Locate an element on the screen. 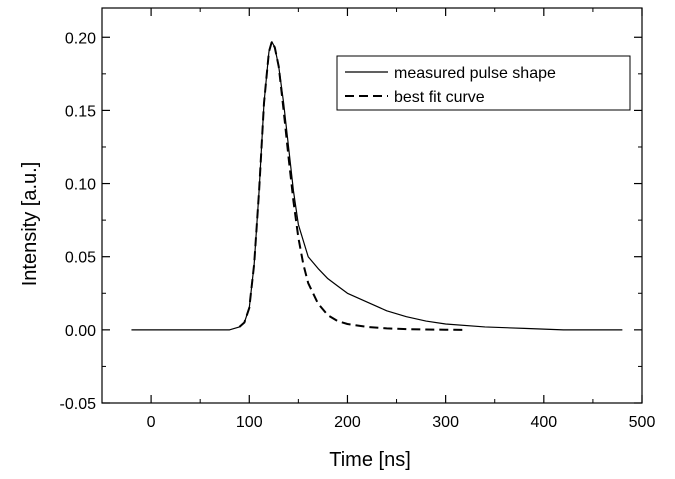 The height and width of the screenshot is (479, 675). legend: measured pulse shape best fit curve is located at coordinates (483, 83).